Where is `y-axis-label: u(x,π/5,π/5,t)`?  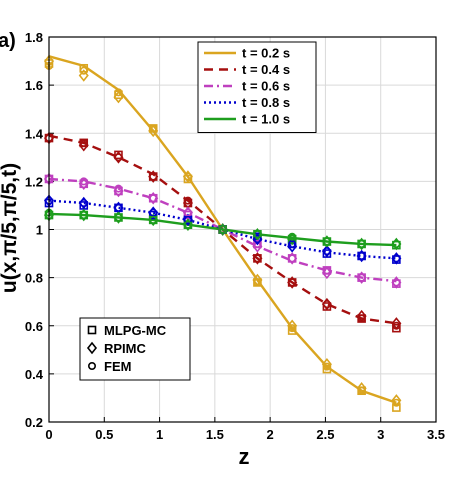
y-axis-label: u(x,π/5,π/5,t) is located at coordinates (10, 228).